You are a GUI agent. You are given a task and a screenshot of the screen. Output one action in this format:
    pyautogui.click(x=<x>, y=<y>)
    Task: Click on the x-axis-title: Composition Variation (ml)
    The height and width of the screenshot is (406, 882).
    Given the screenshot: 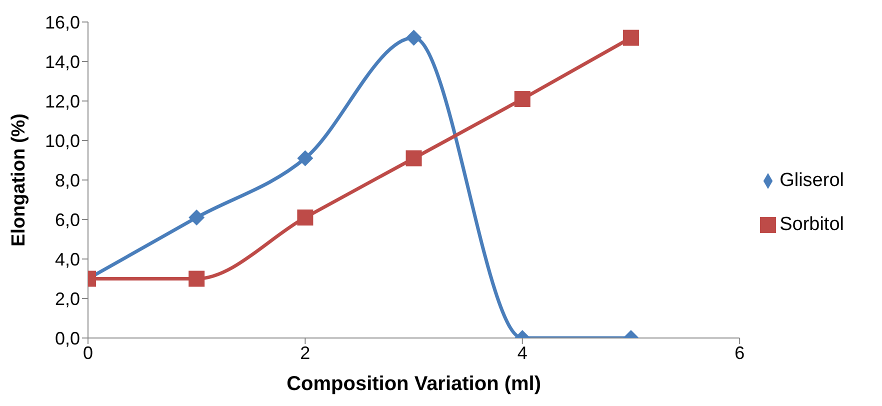 What is the action you would take?
    pyautogui.click(x=414, y=384)
    